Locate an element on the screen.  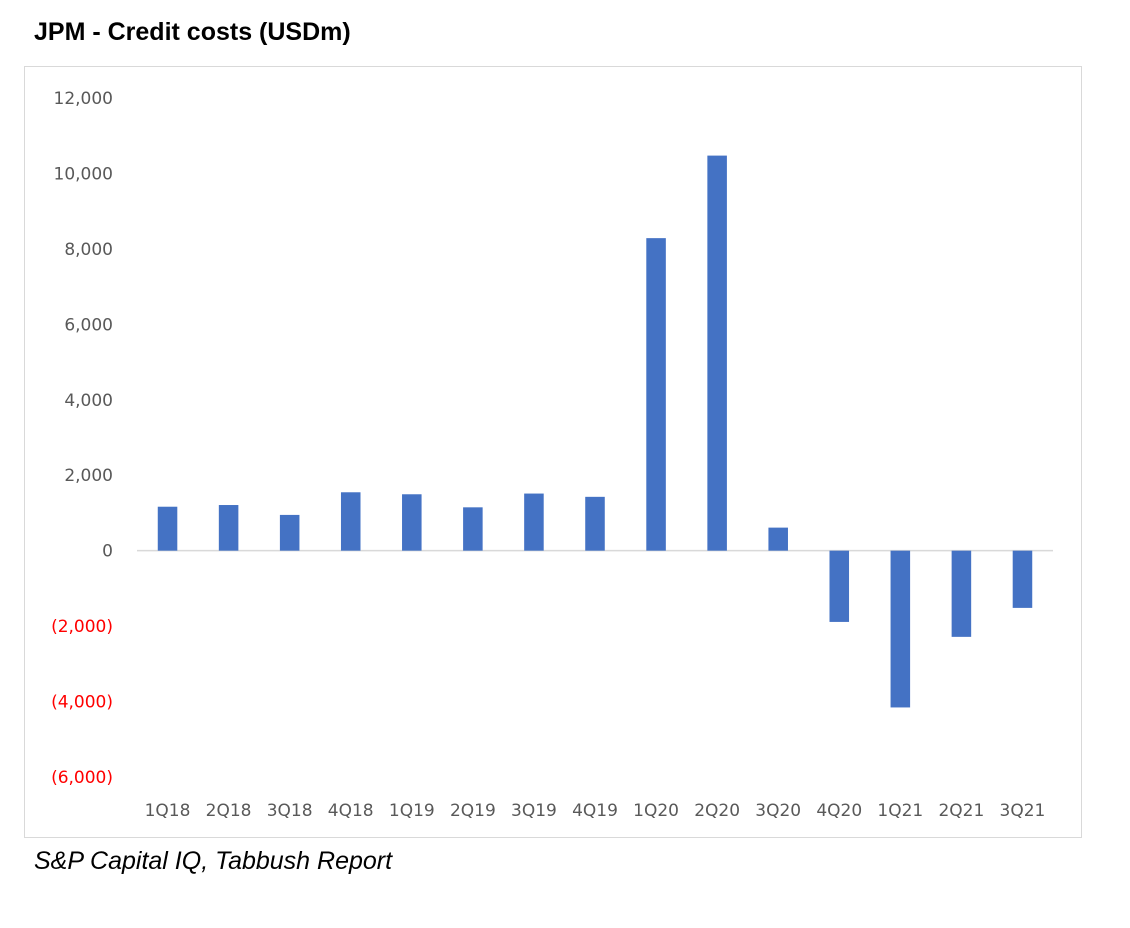
bar-1Q21 is located at coordinates (900, 629).